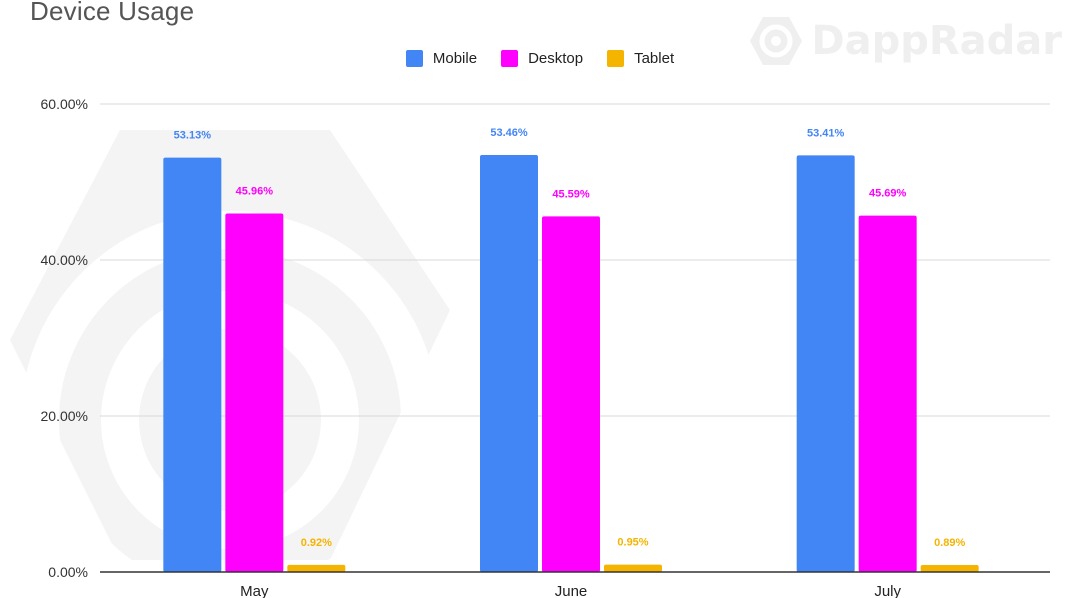 This screenshot has height=598, width=1080. I want to click on x-tick-label: June, so click(571, 590).